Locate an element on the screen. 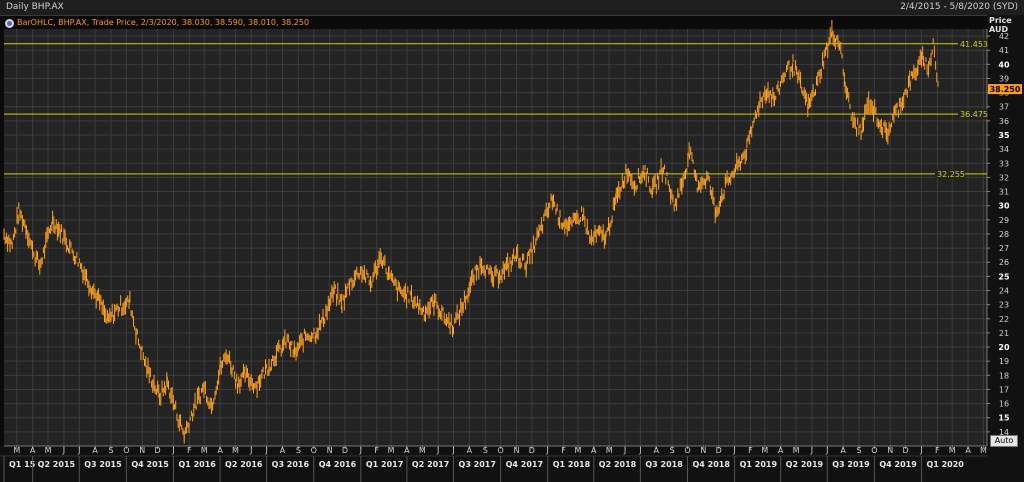  price-tick-label: 37 is located at coordinates (1004, 107).